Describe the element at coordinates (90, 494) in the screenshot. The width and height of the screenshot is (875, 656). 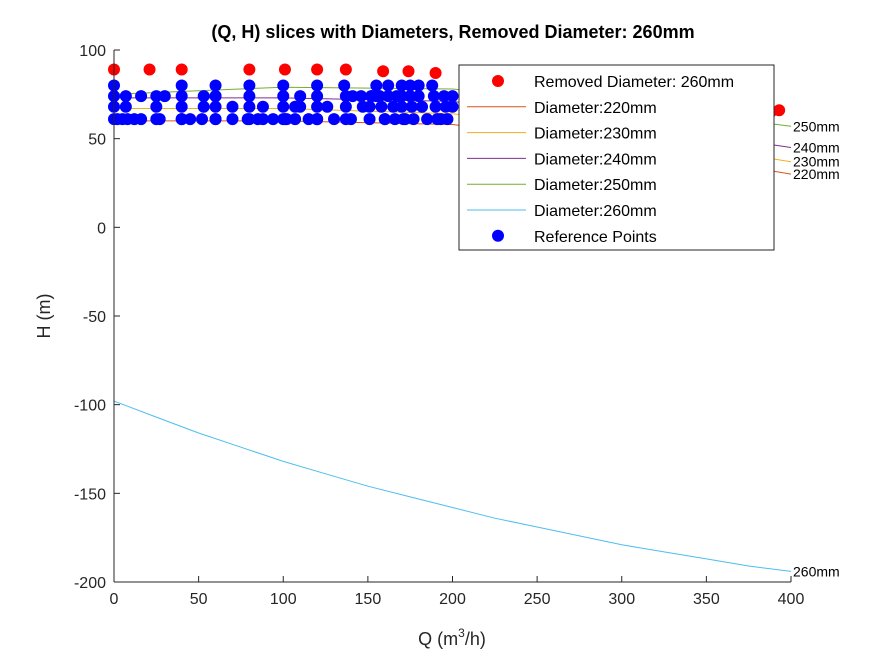
I see `y-tick-label: -150` at that location.